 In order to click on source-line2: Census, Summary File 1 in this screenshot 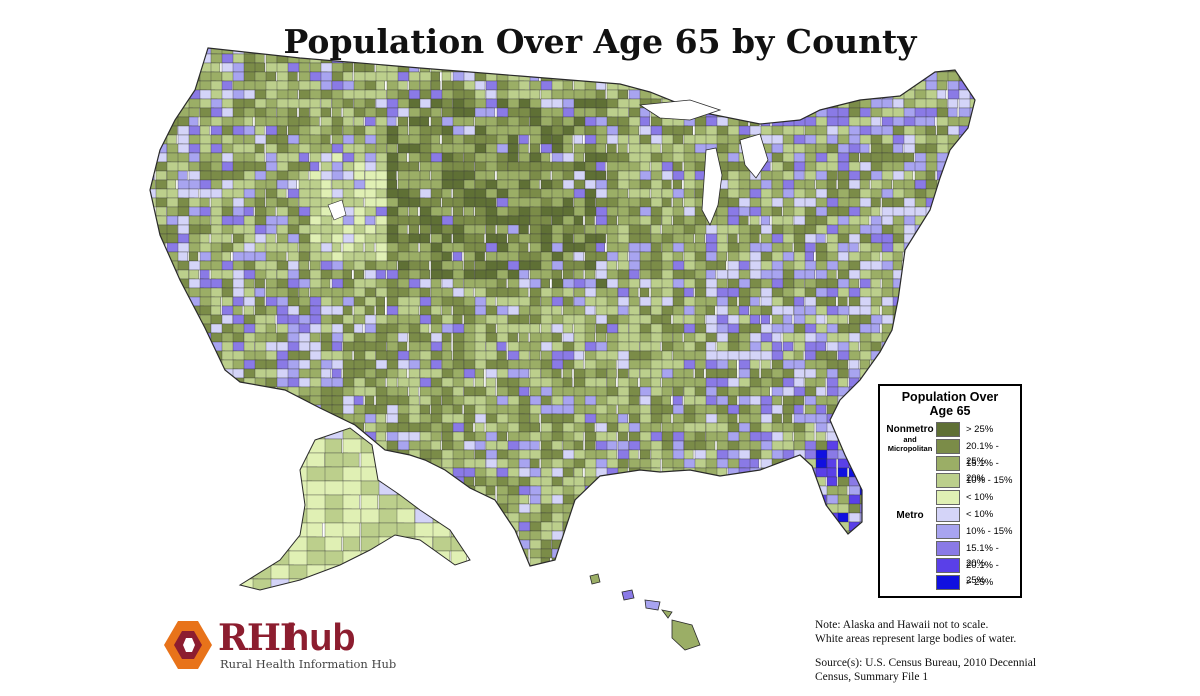, I will do `click(872, 677)`.